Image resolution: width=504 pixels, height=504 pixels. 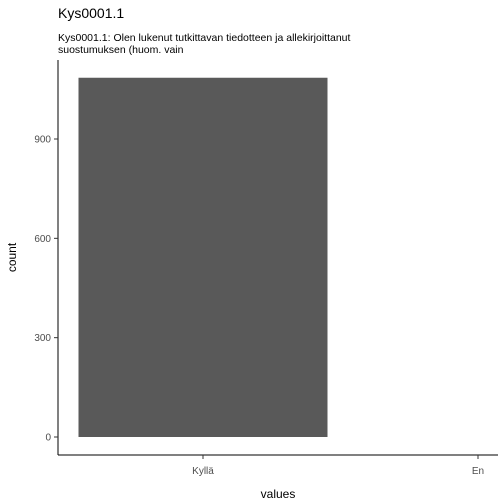 What do you see at coordinates (203, 471) in the screenshot?
I see `x-tick-label-0: Kyllä` at bounding box center [203, 471].